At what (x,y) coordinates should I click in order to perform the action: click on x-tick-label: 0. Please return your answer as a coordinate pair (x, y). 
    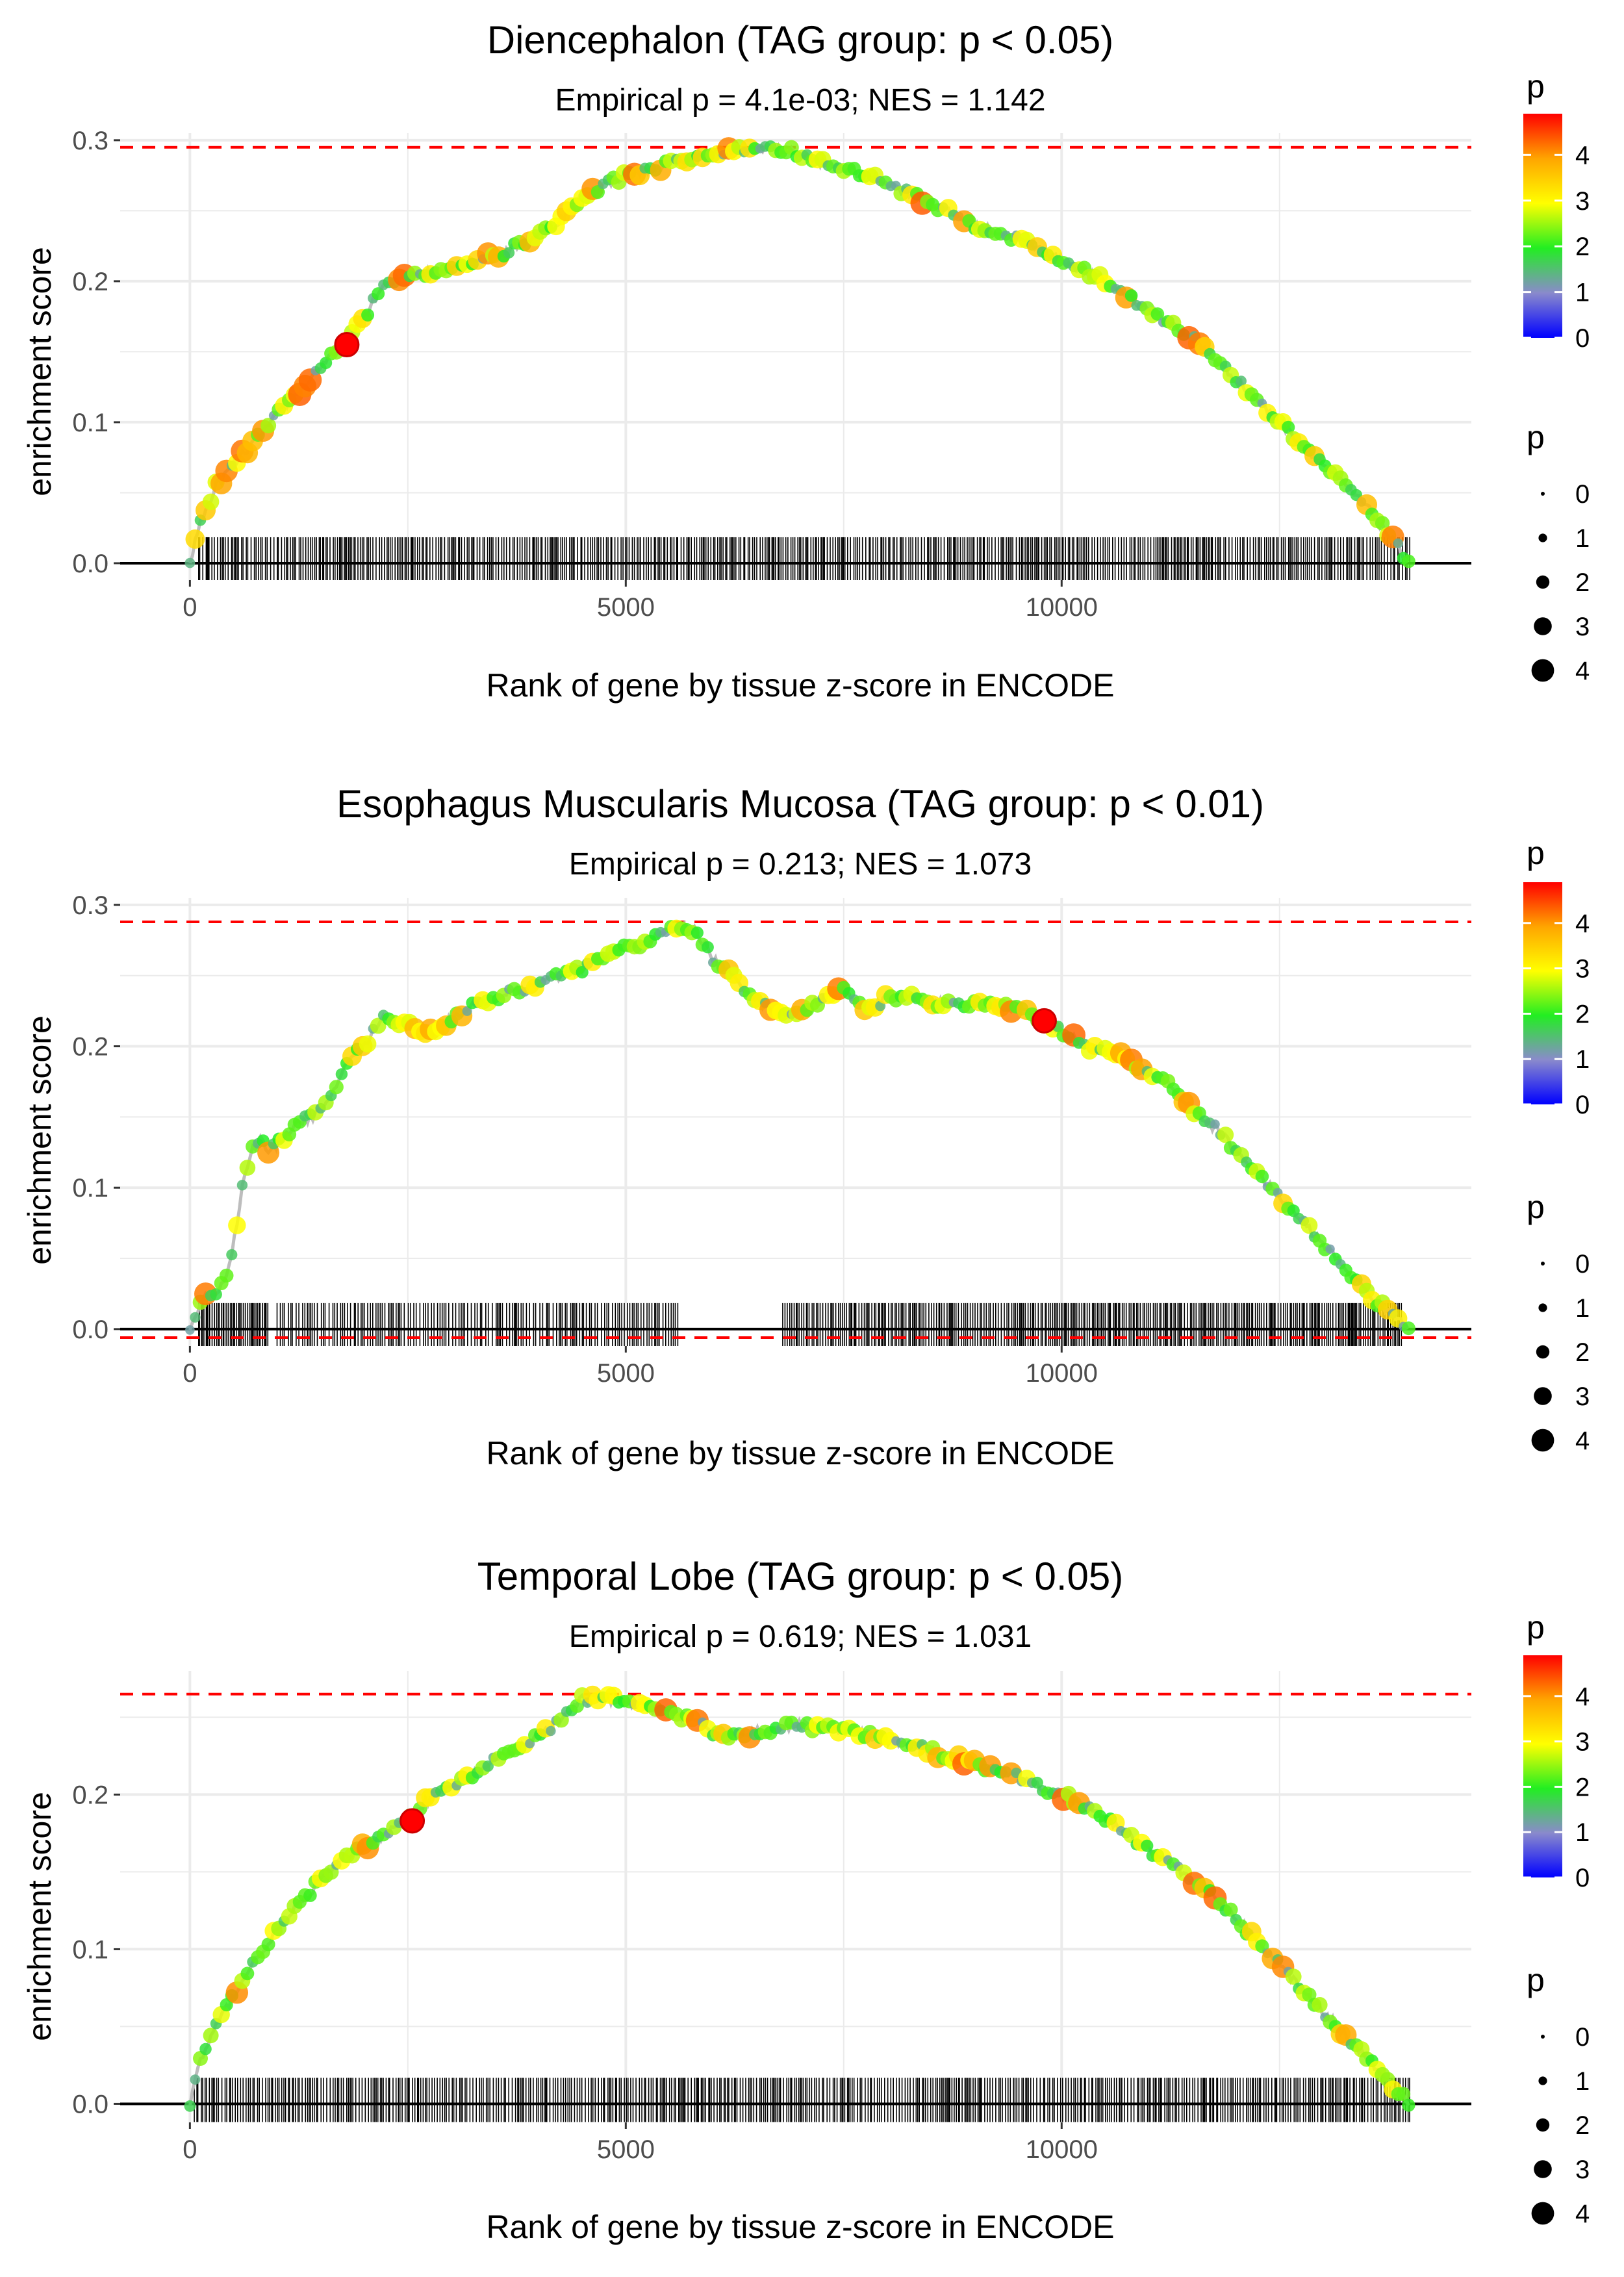
    Looking at the image, I should click on (190, 2150).